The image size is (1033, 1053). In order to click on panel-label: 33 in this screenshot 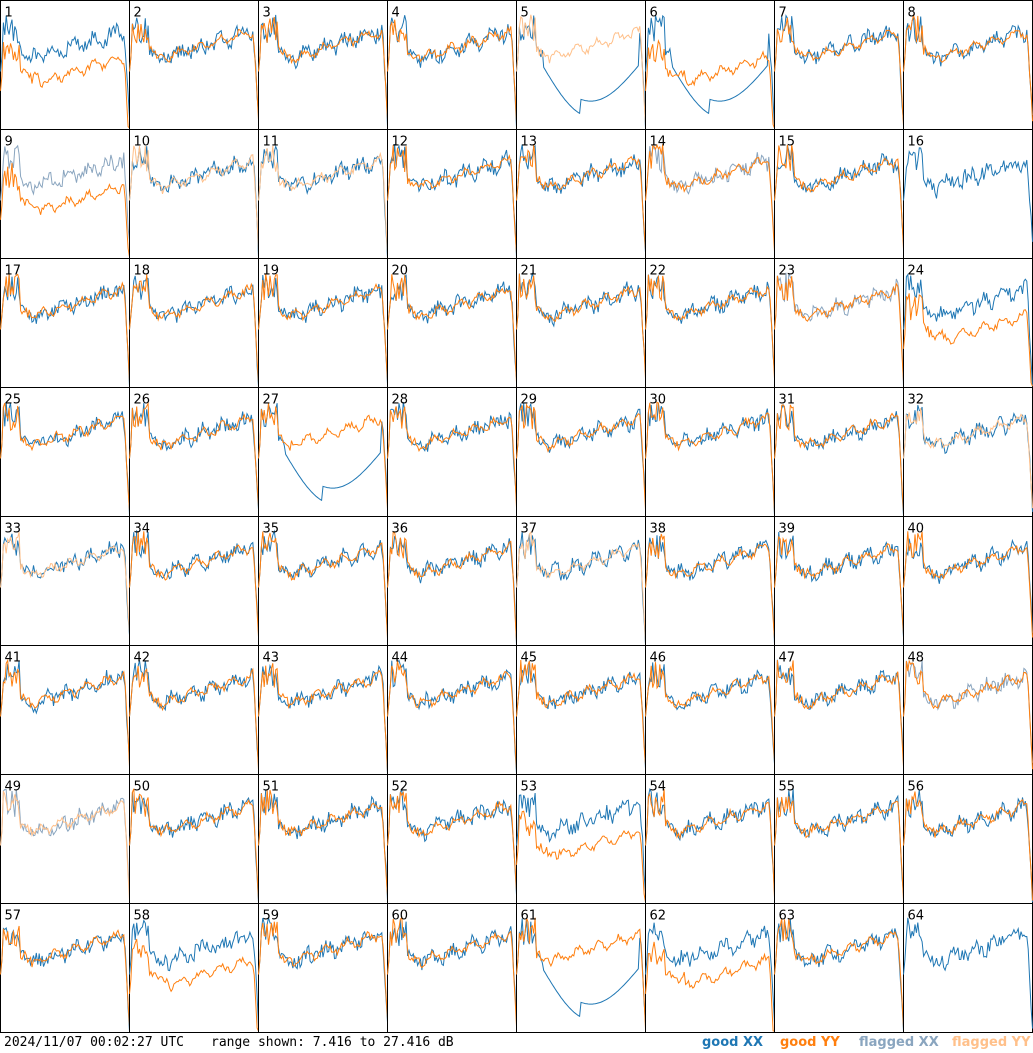, I will do `click(13, 529)`.